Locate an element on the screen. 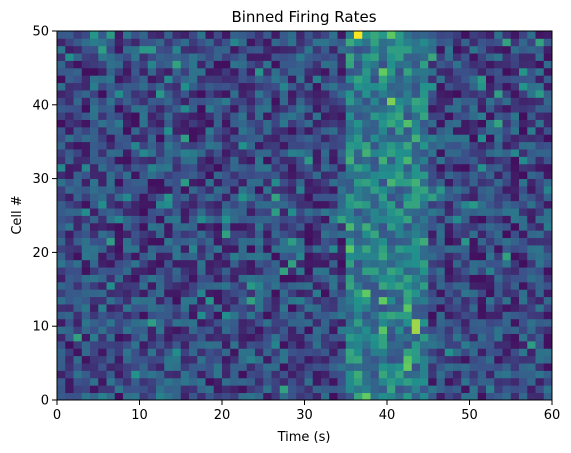  x-tick-label: 20 is located at coordinates (222, 415).